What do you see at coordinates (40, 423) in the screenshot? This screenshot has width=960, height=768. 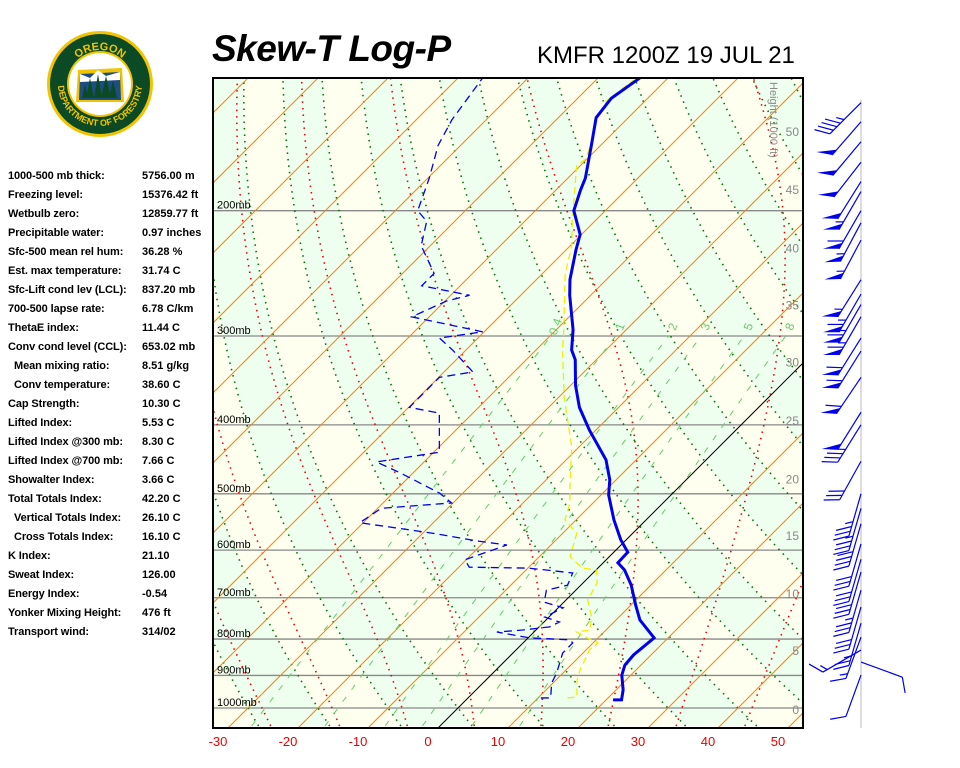 I see `stat-label: Lifted Index:` at bounding box center [40, 423].